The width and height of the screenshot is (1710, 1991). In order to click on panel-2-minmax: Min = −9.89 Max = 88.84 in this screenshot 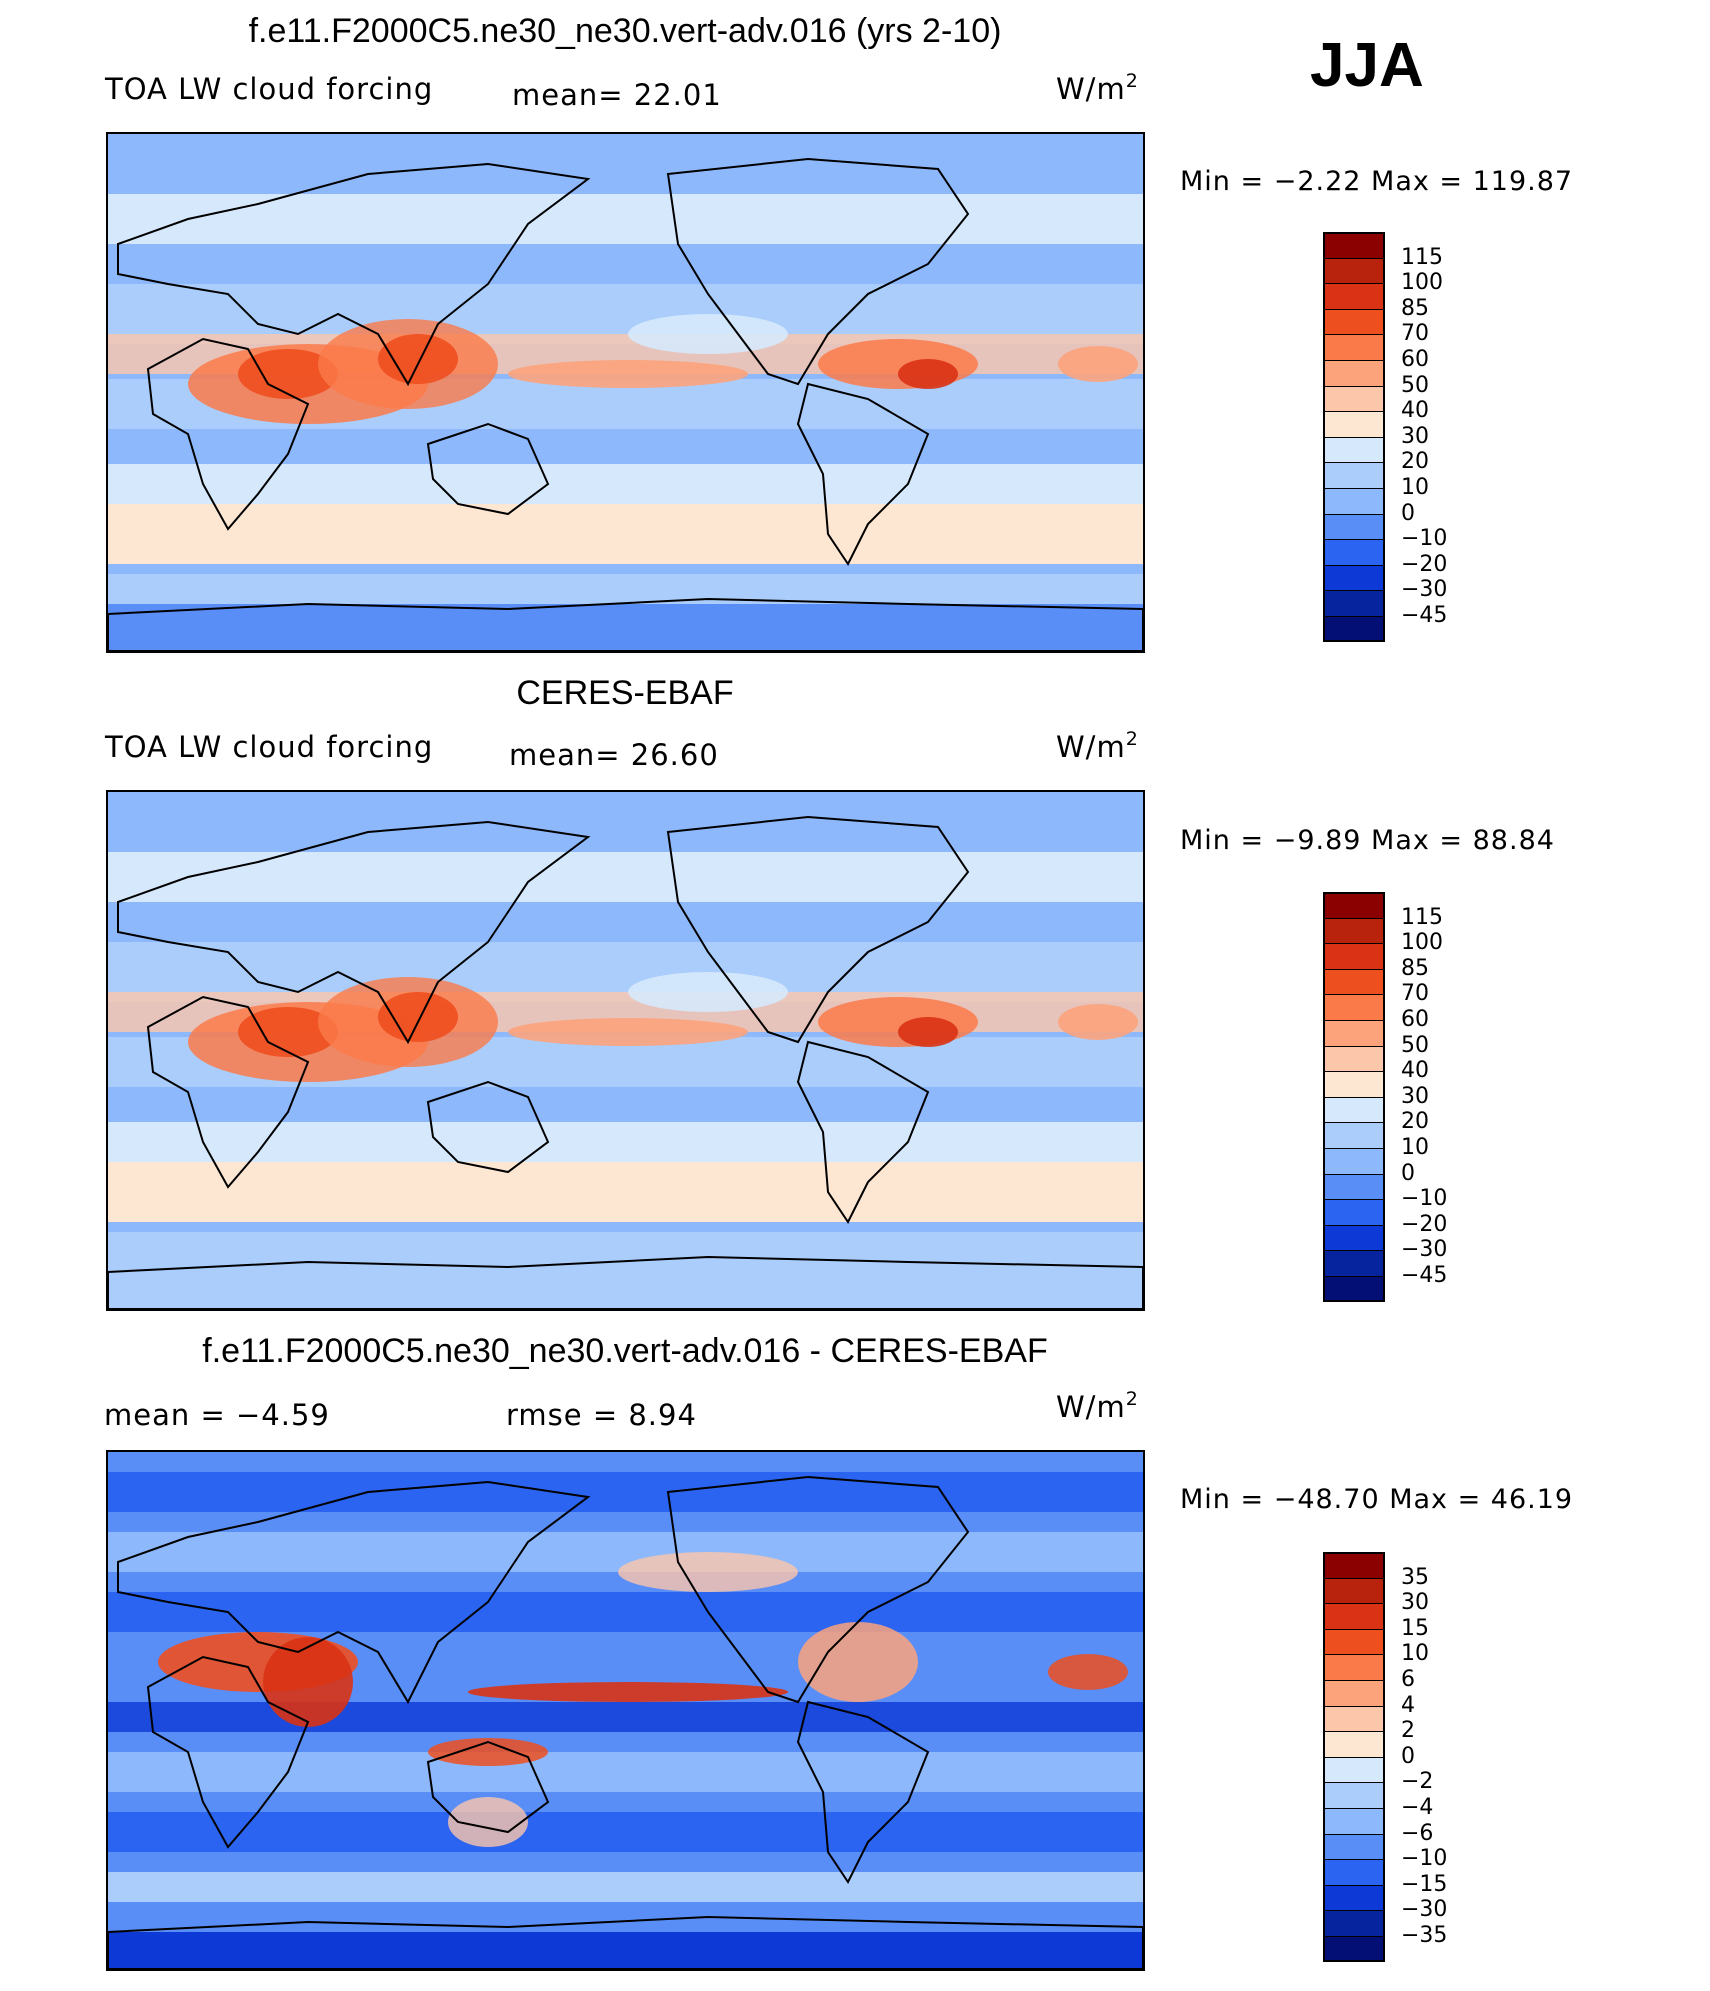, I will do `click(1367, 840)`.